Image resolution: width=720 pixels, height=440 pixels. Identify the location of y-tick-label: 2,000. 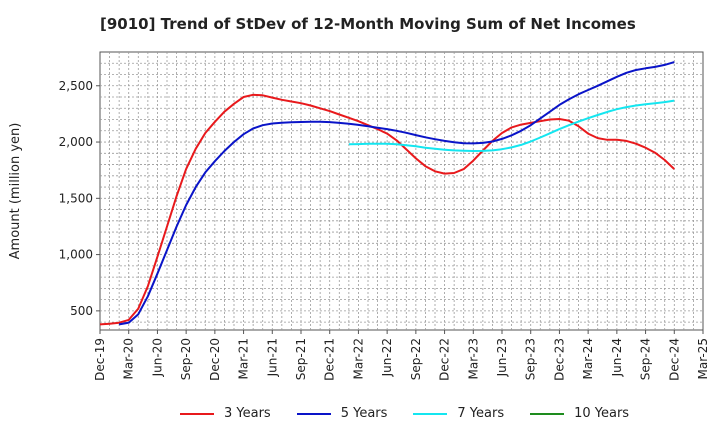
(76, 142).